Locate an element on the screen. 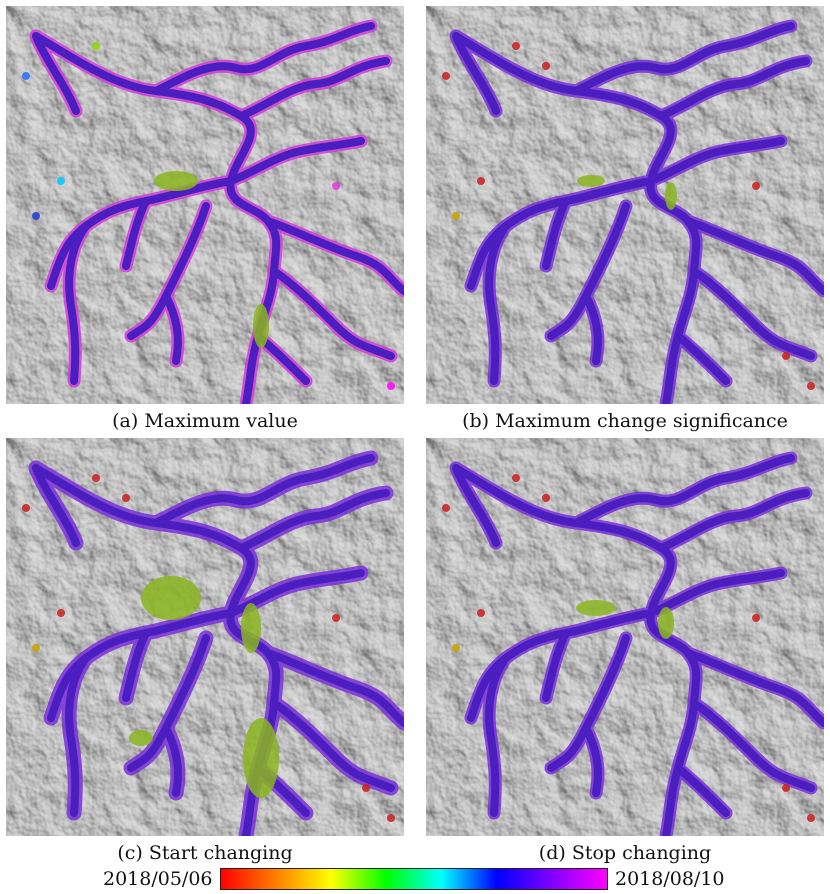 The height and width of the screenshot is (894, 830). caption-d: (d) Stop changing is located at coordinates (625, 853).